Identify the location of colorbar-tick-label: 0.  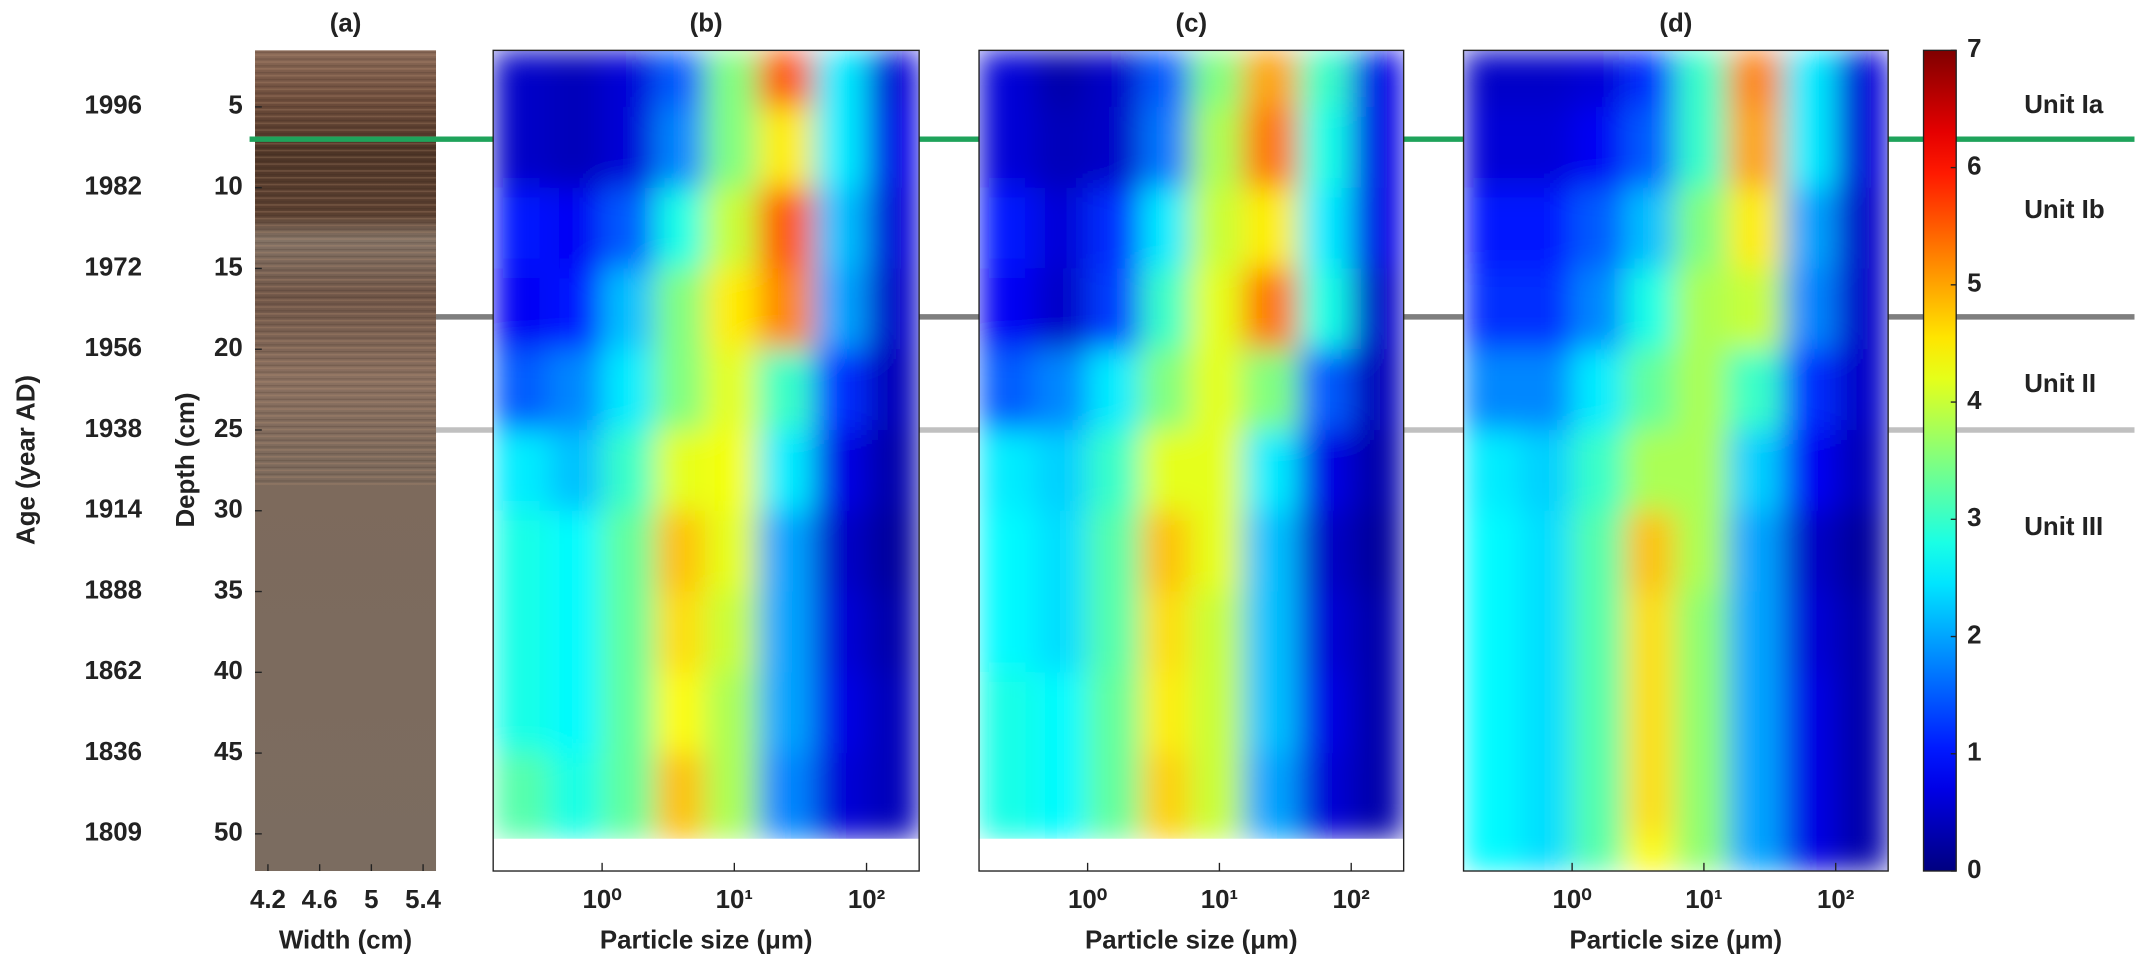
(1974, 870).